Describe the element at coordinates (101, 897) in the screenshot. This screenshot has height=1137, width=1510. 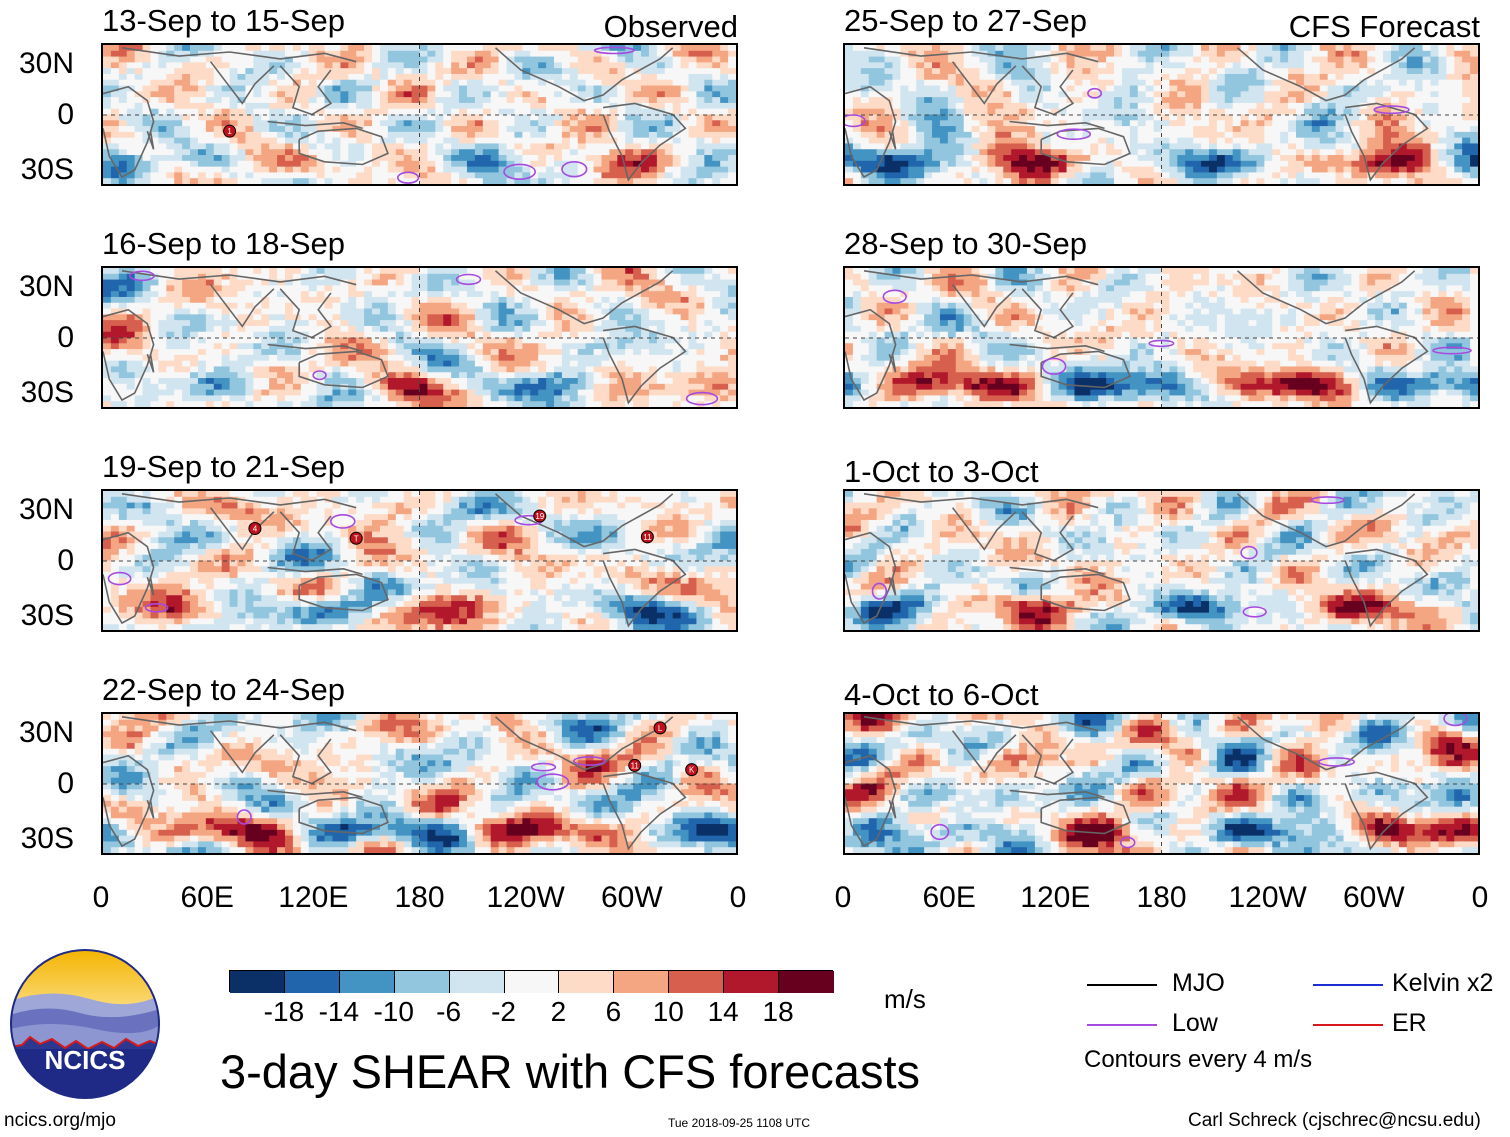
I see `lon-tick-label: 0` at that location.